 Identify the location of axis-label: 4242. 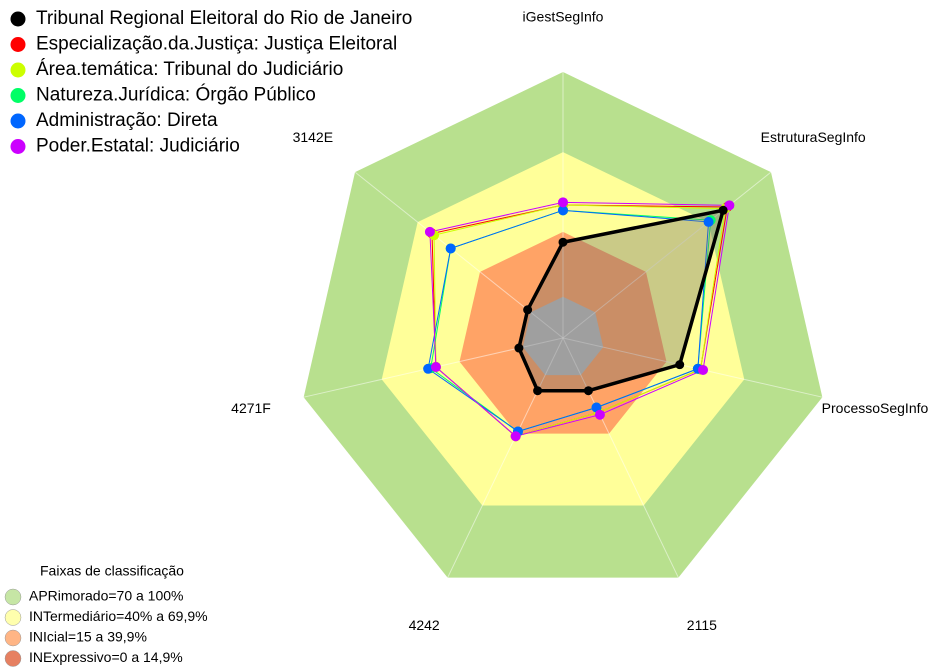
(424, 625).